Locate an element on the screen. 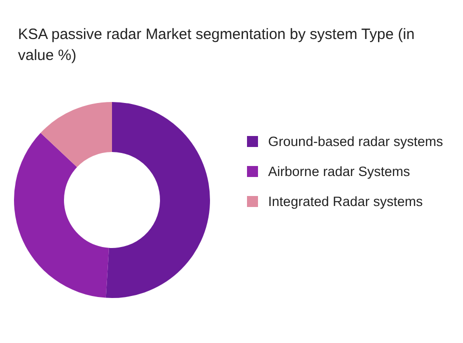 Image resolution: width=463 pixels, height=343 pixels. legend-label: Airborne radar Systems is located at coordinates (339, 171).